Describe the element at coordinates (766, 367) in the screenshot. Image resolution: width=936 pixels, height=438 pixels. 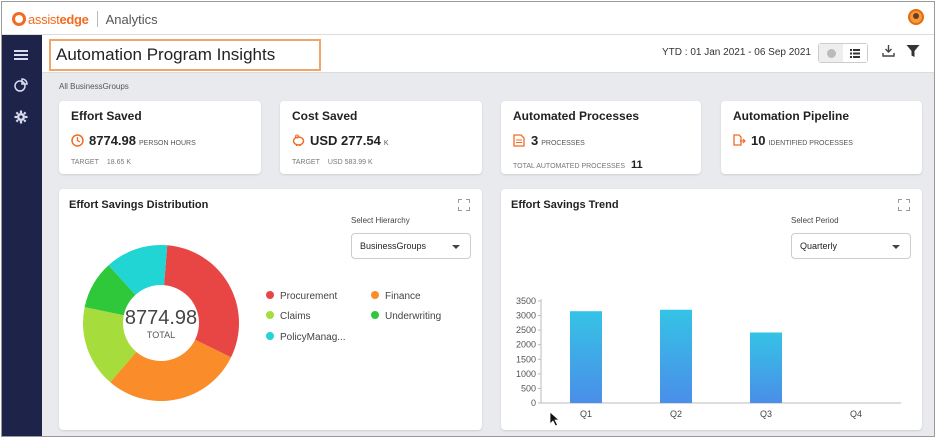
I see `bar-q3` at that location.